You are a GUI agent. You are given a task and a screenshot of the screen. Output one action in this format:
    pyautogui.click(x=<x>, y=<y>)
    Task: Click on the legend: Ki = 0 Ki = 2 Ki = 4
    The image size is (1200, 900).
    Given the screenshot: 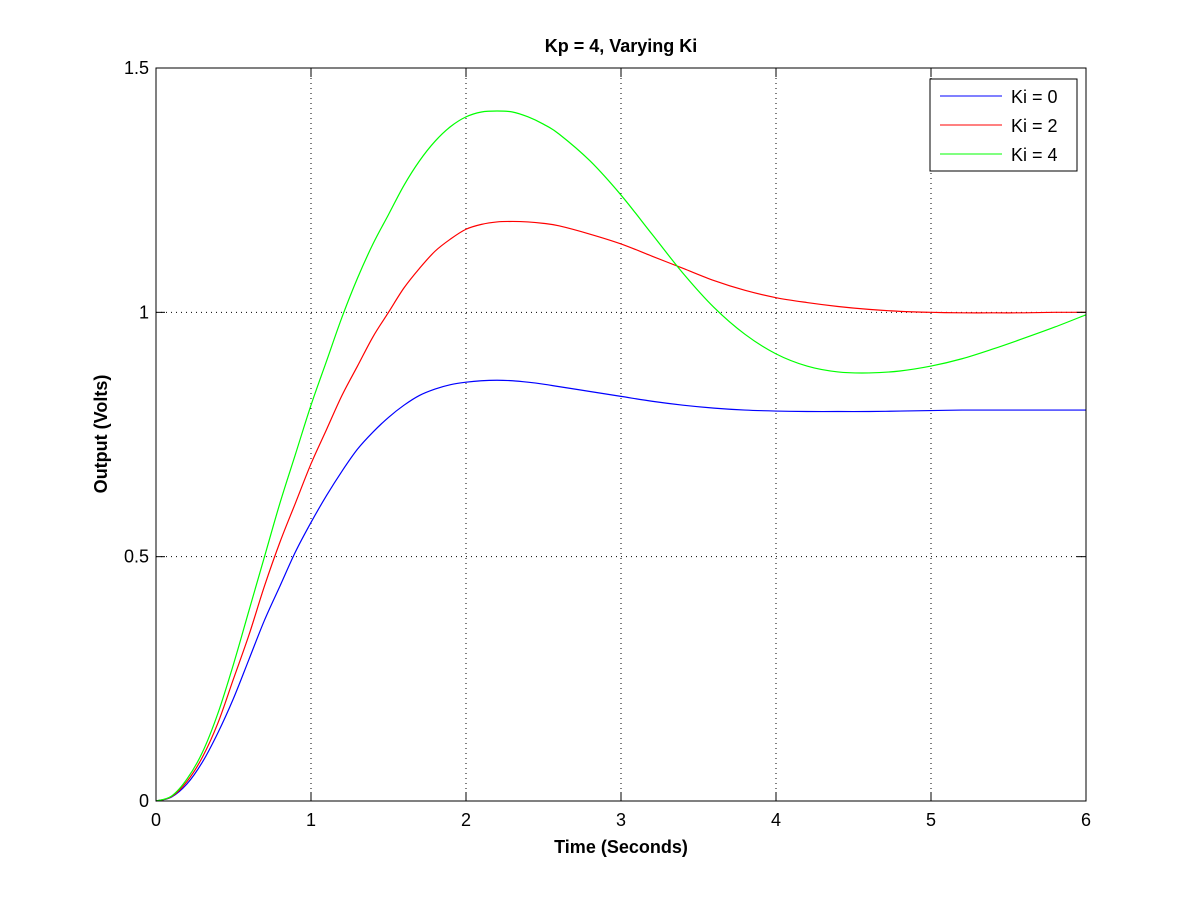 What is the action you would take?
    pyautogui.click(x=1003, y=125)
    